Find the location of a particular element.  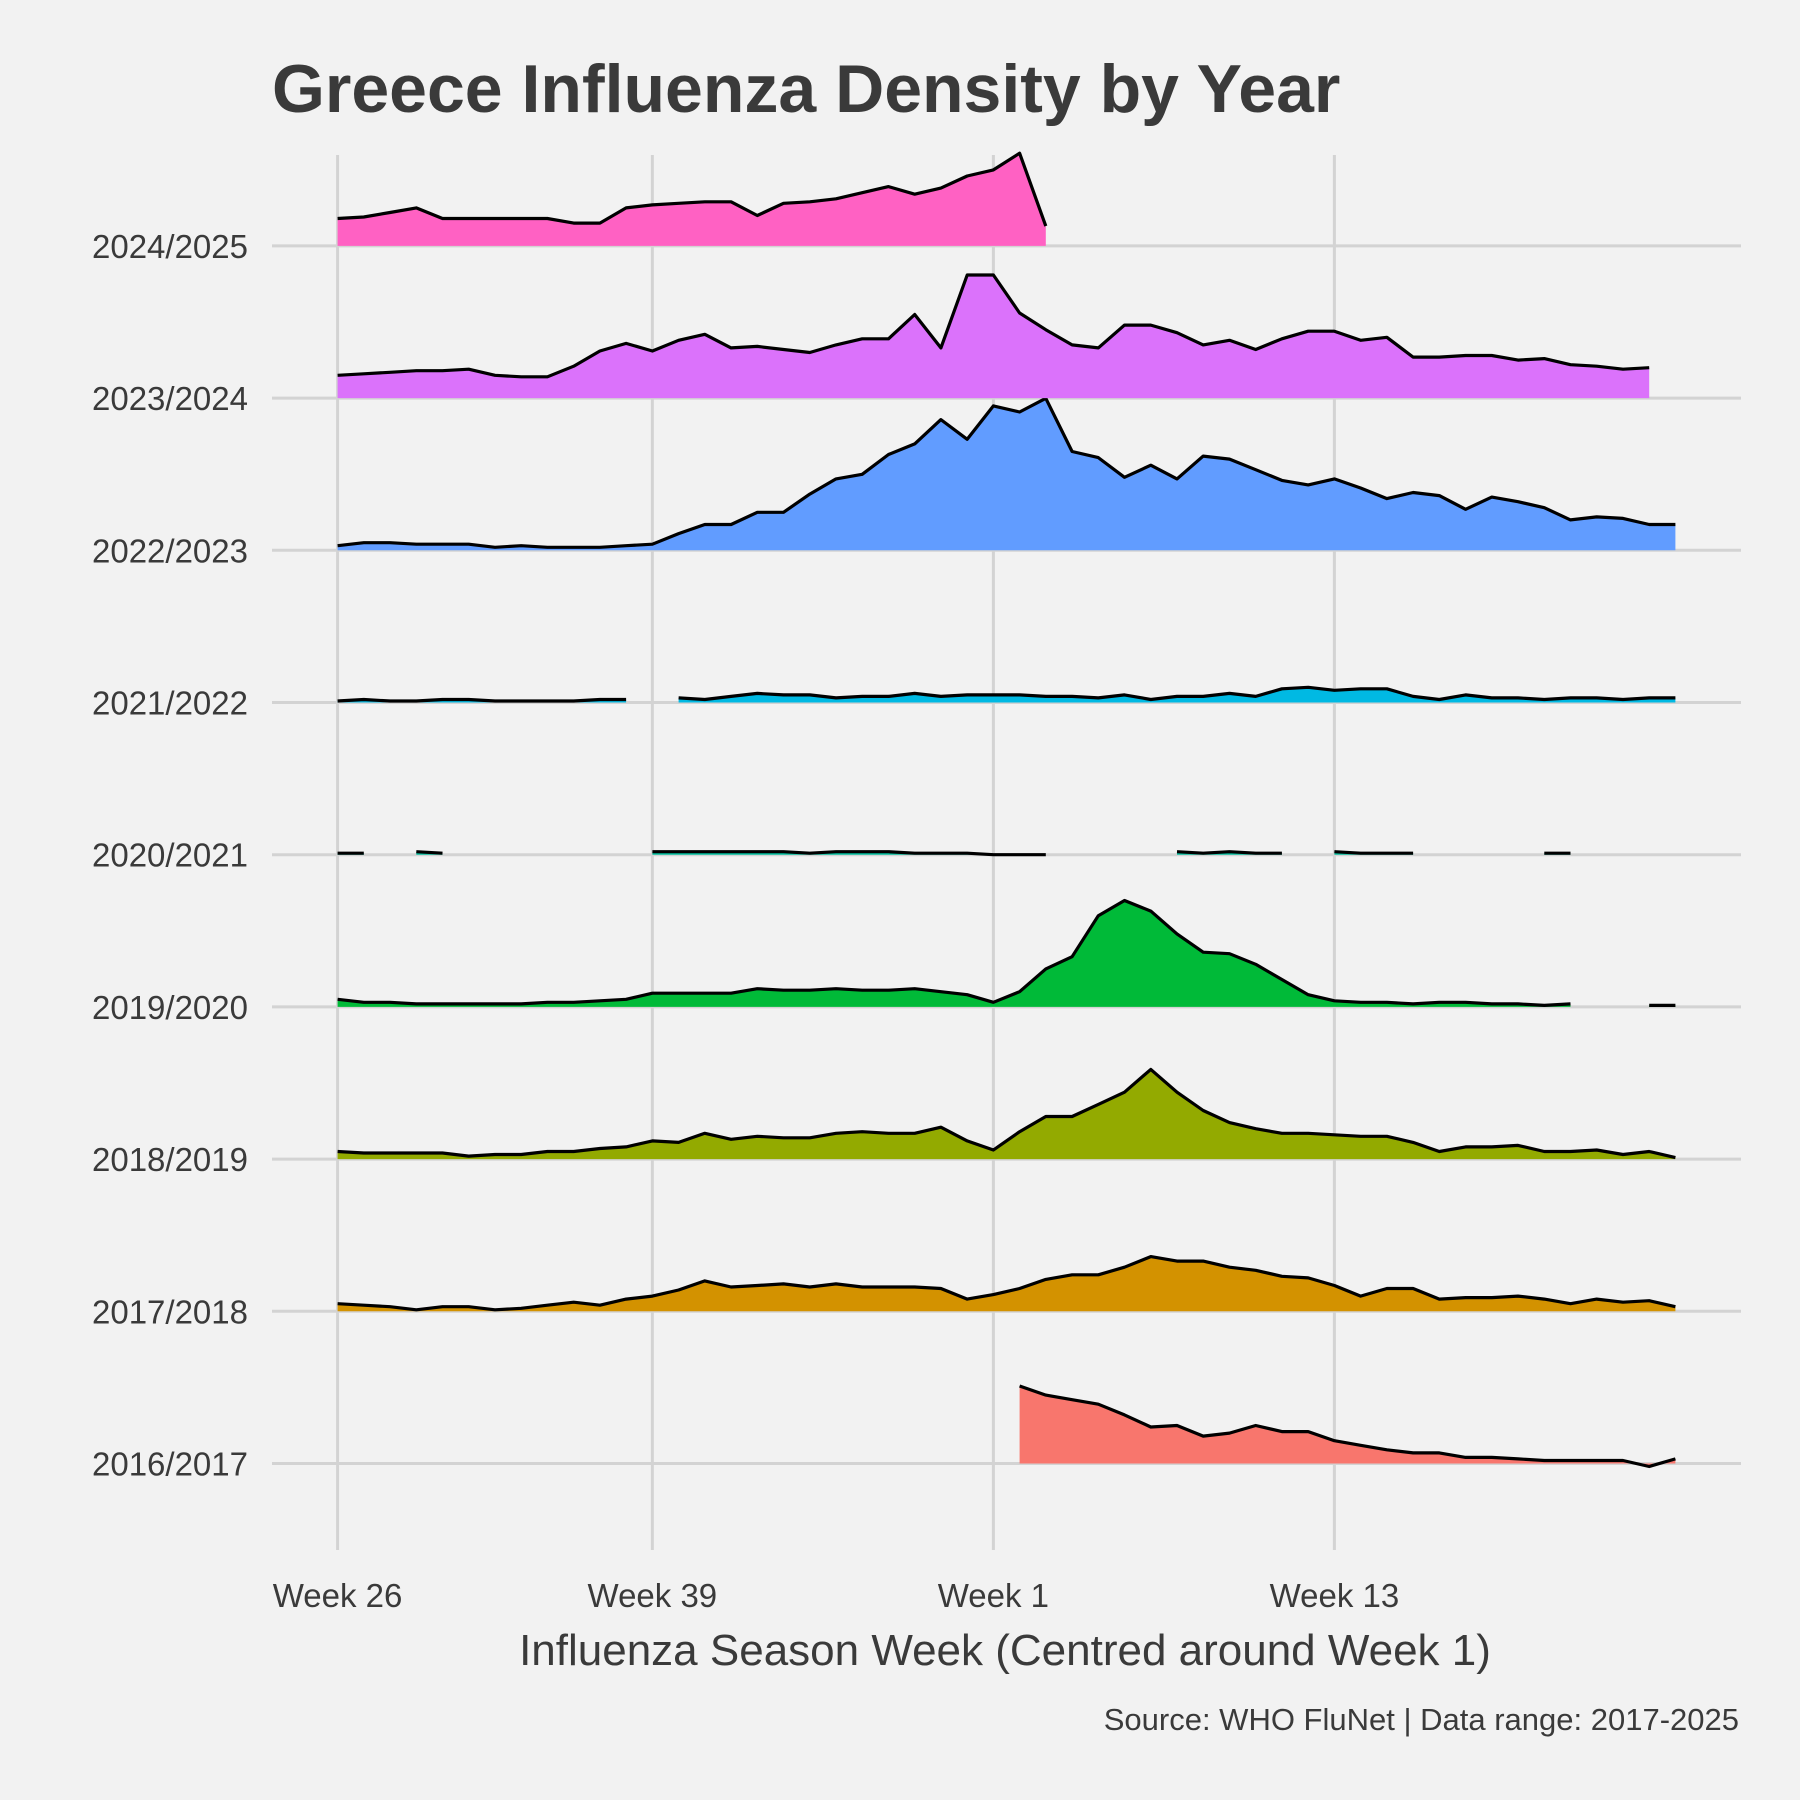

y-tick-label: 2017/2018 is located at coordinates (170, 1311).